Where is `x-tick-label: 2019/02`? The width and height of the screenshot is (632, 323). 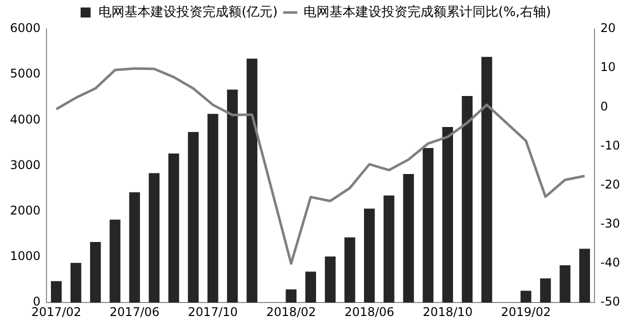 x-tick-label: 2019/02 is located at coordinates (525, 311).